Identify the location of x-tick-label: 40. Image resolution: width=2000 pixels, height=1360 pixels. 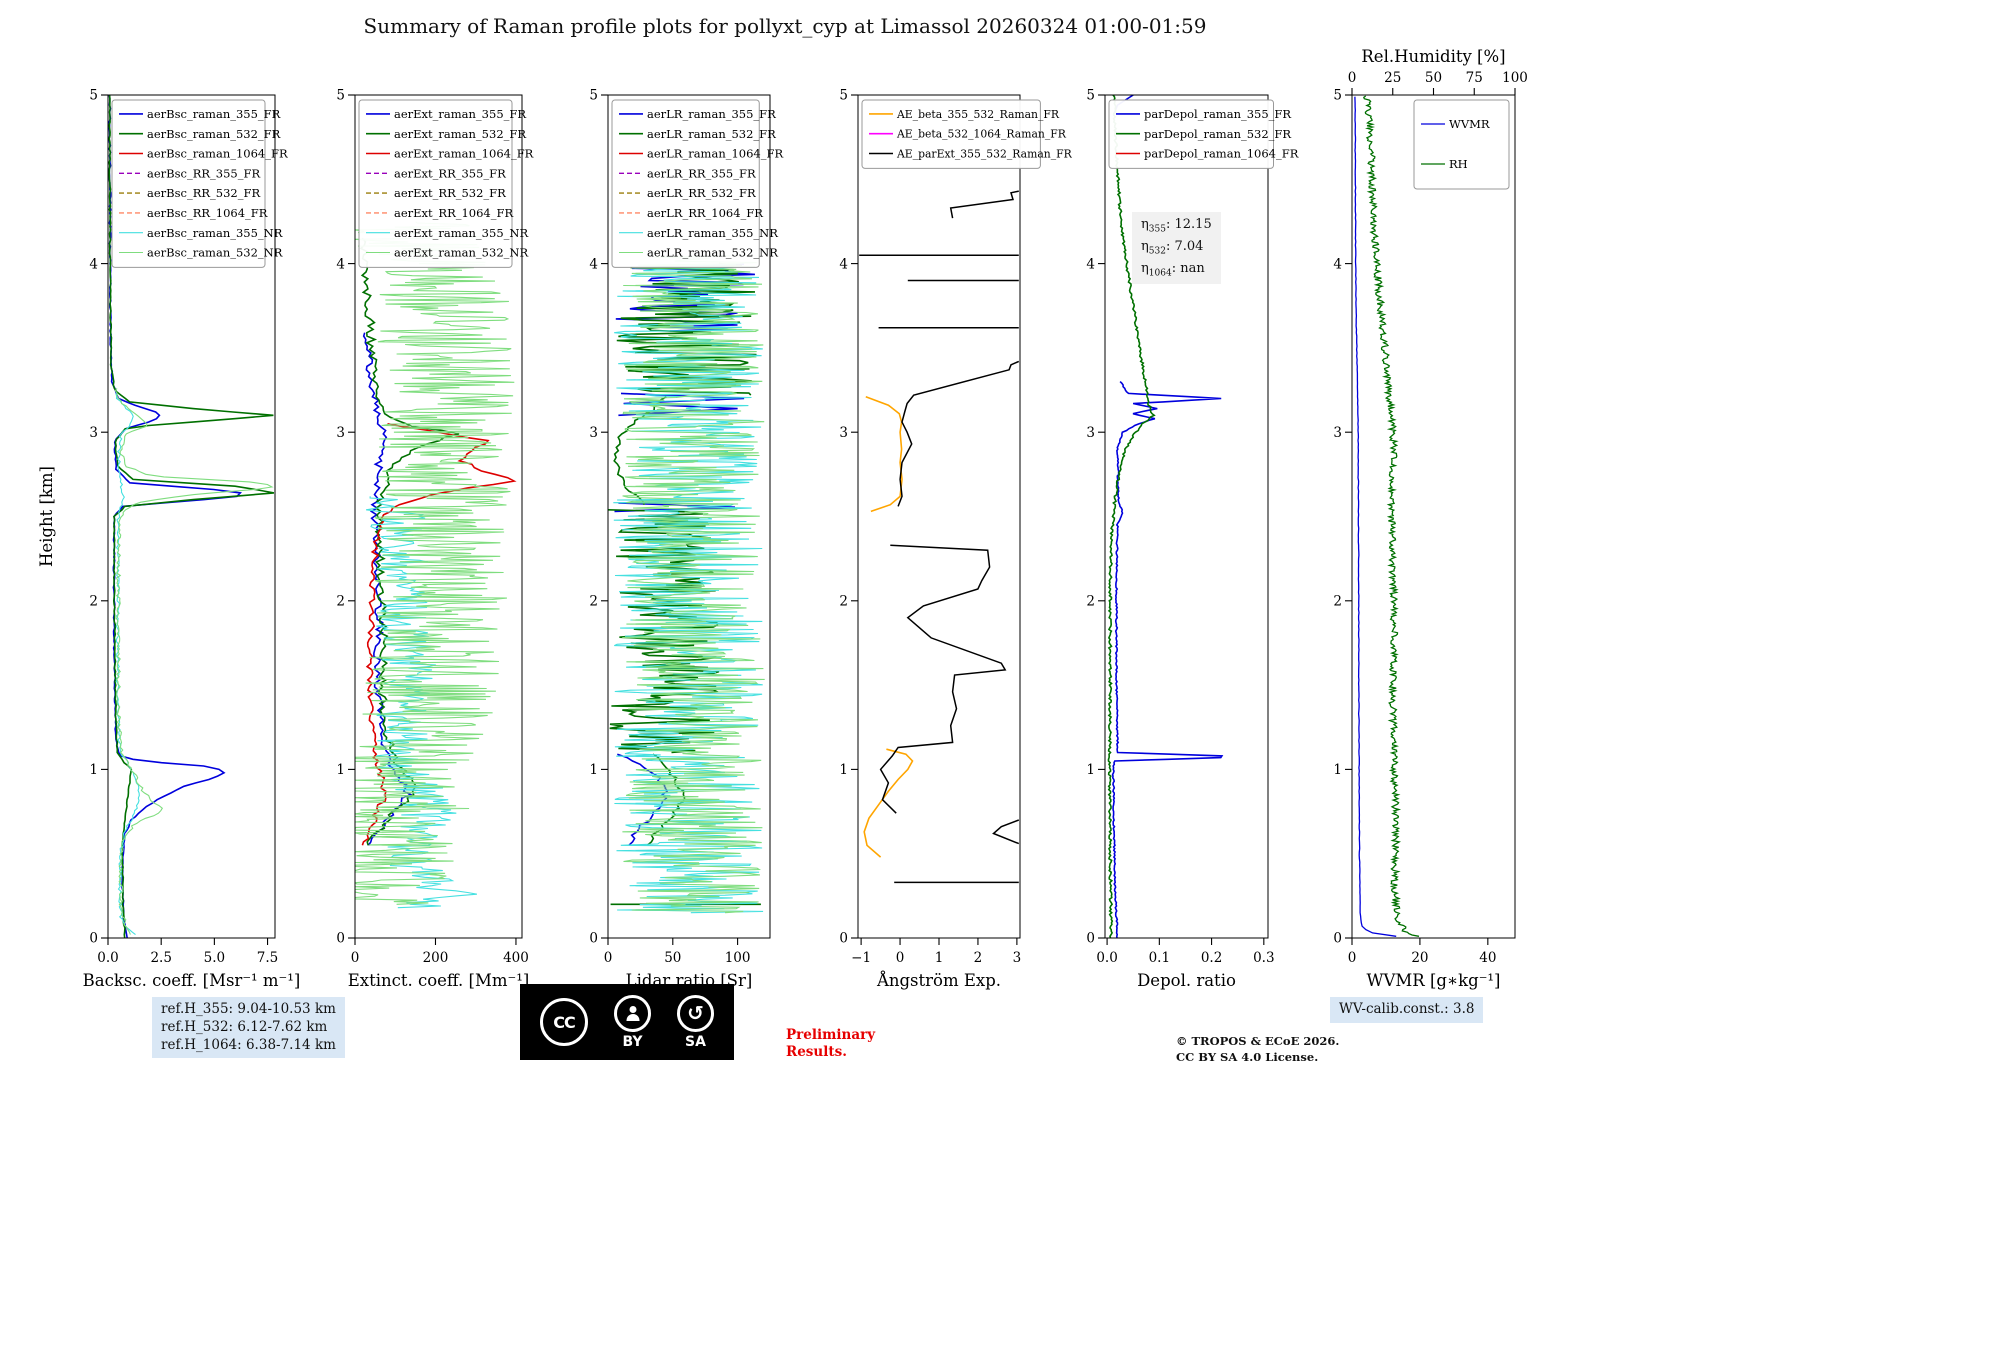
(1487, 958).